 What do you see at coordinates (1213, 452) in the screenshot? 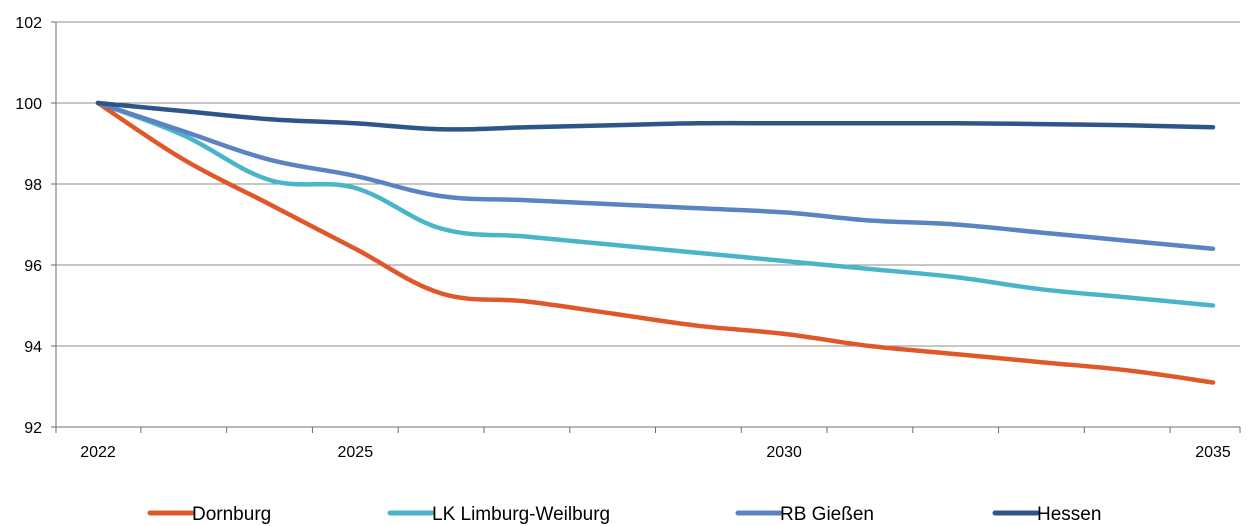
I see `x-tick-label-2035: 2035` at bounding box center [1213, 452].